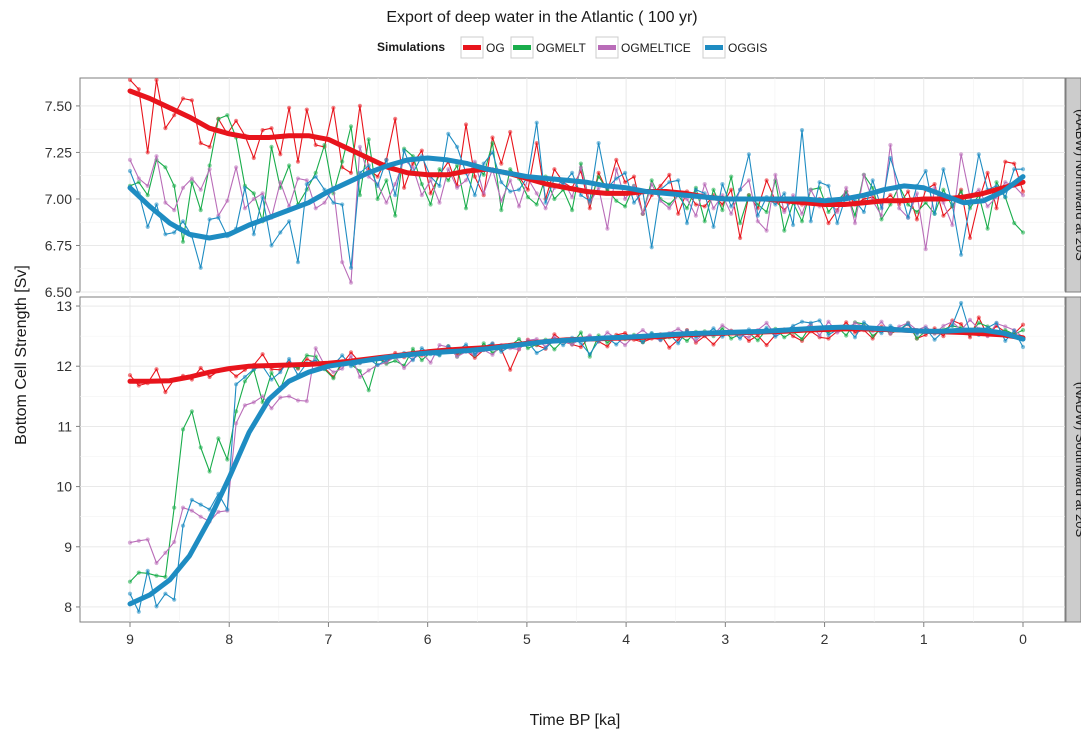 The width and height of the screenshot is (1081, 738). What do you see at coordinates (1077, 185) in the screenshot?
I see `strip-label: (AABW) Northward at 20S` at bounding box center [1077, 185].